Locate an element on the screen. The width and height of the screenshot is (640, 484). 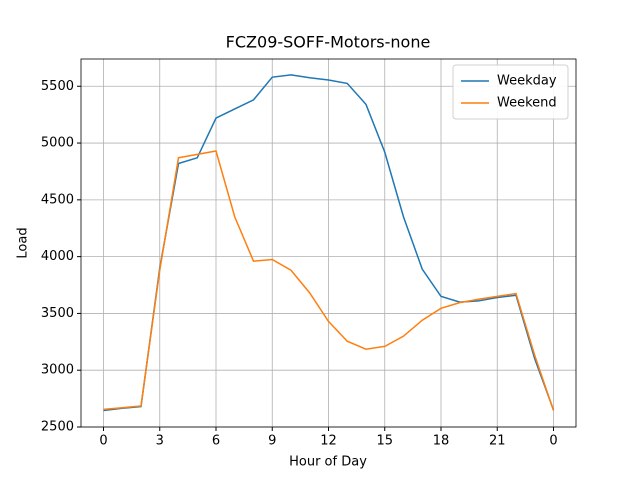
y-tick-label: 2500 is located at coordinates (57, 427).